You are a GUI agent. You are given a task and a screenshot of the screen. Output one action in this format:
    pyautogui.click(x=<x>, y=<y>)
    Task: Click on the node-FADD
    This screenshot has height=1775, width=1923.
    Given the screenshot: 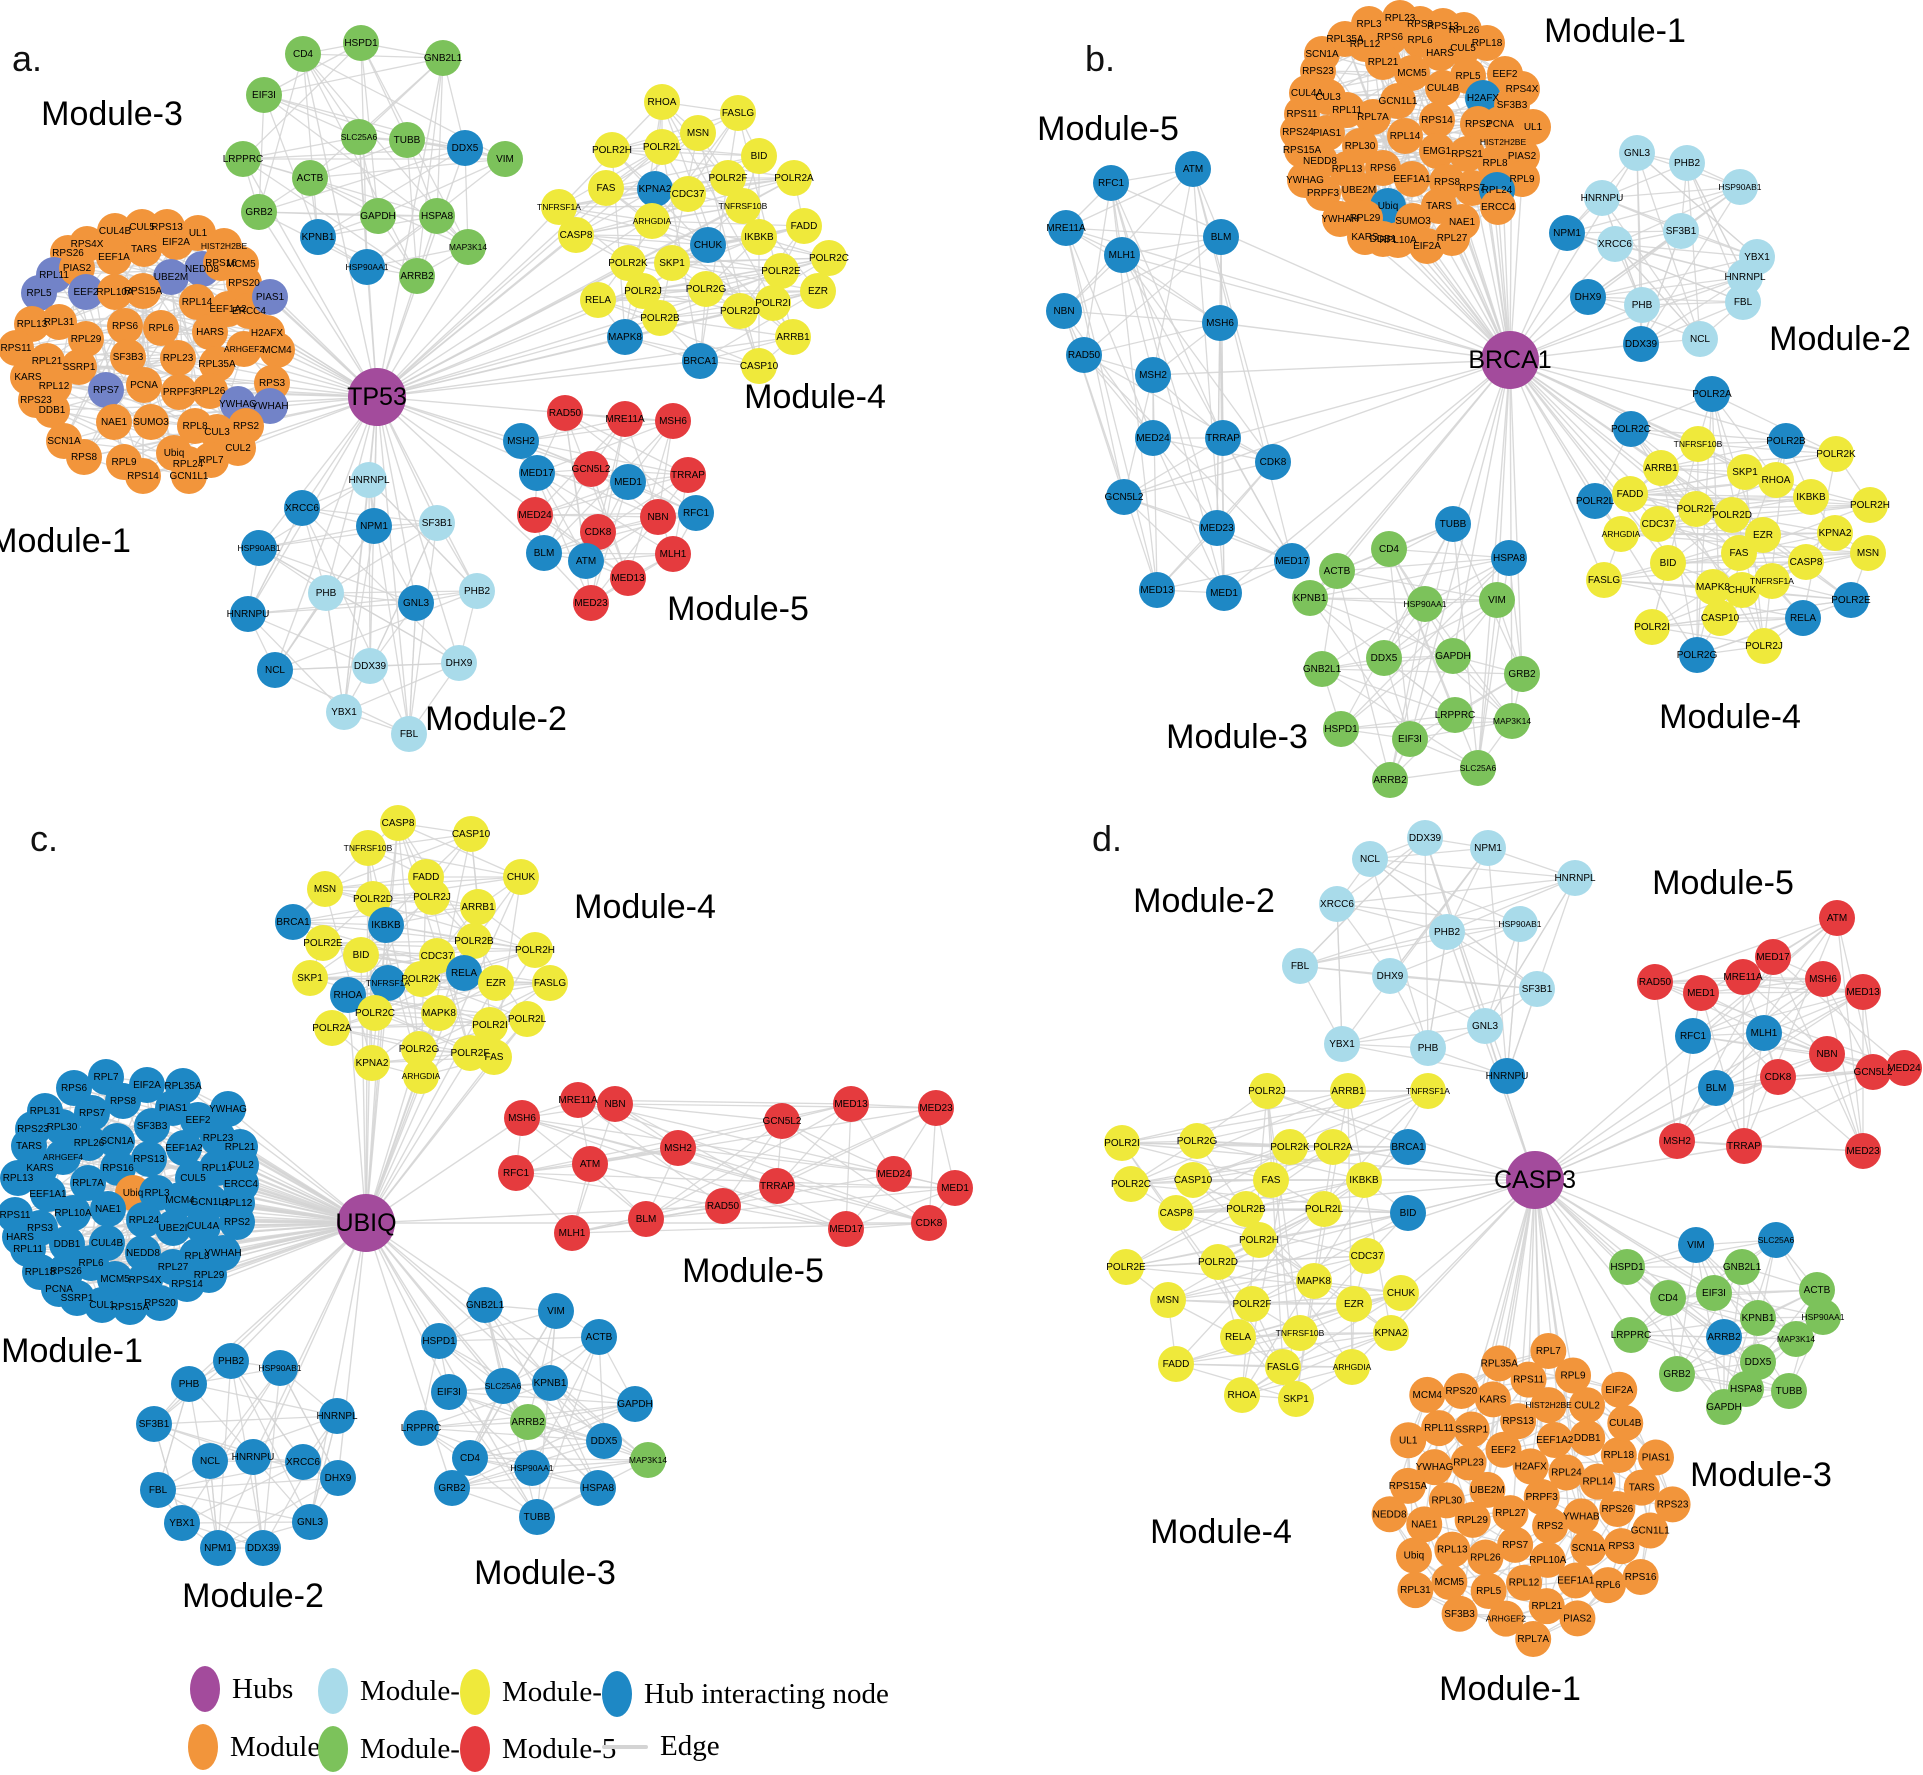 What is the action you would take?
    pyautogui.click(x=1630, y=494)
    